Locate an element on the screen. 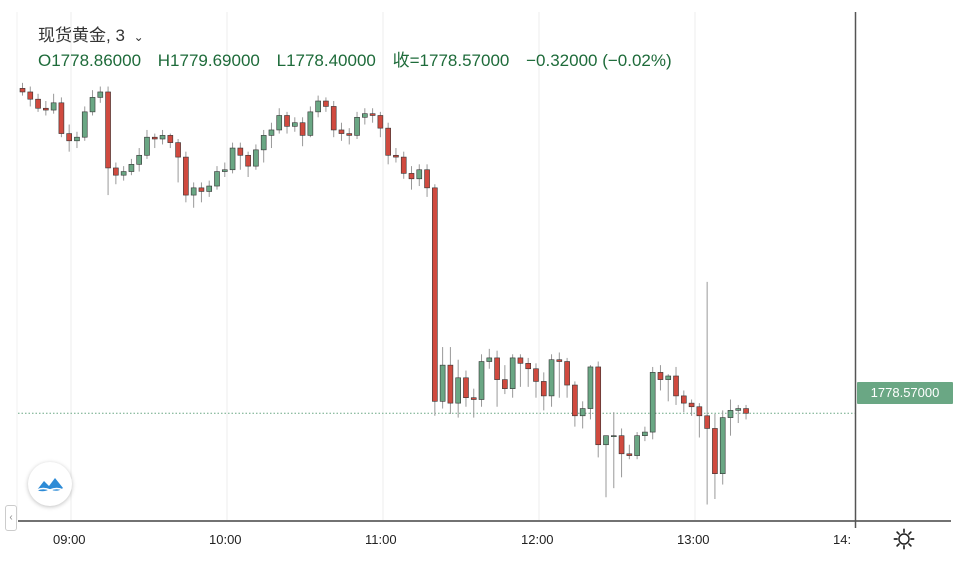 This screenshot has height=562, width=964. low-value: L1778.40000 is located at coordinates (326, 60).